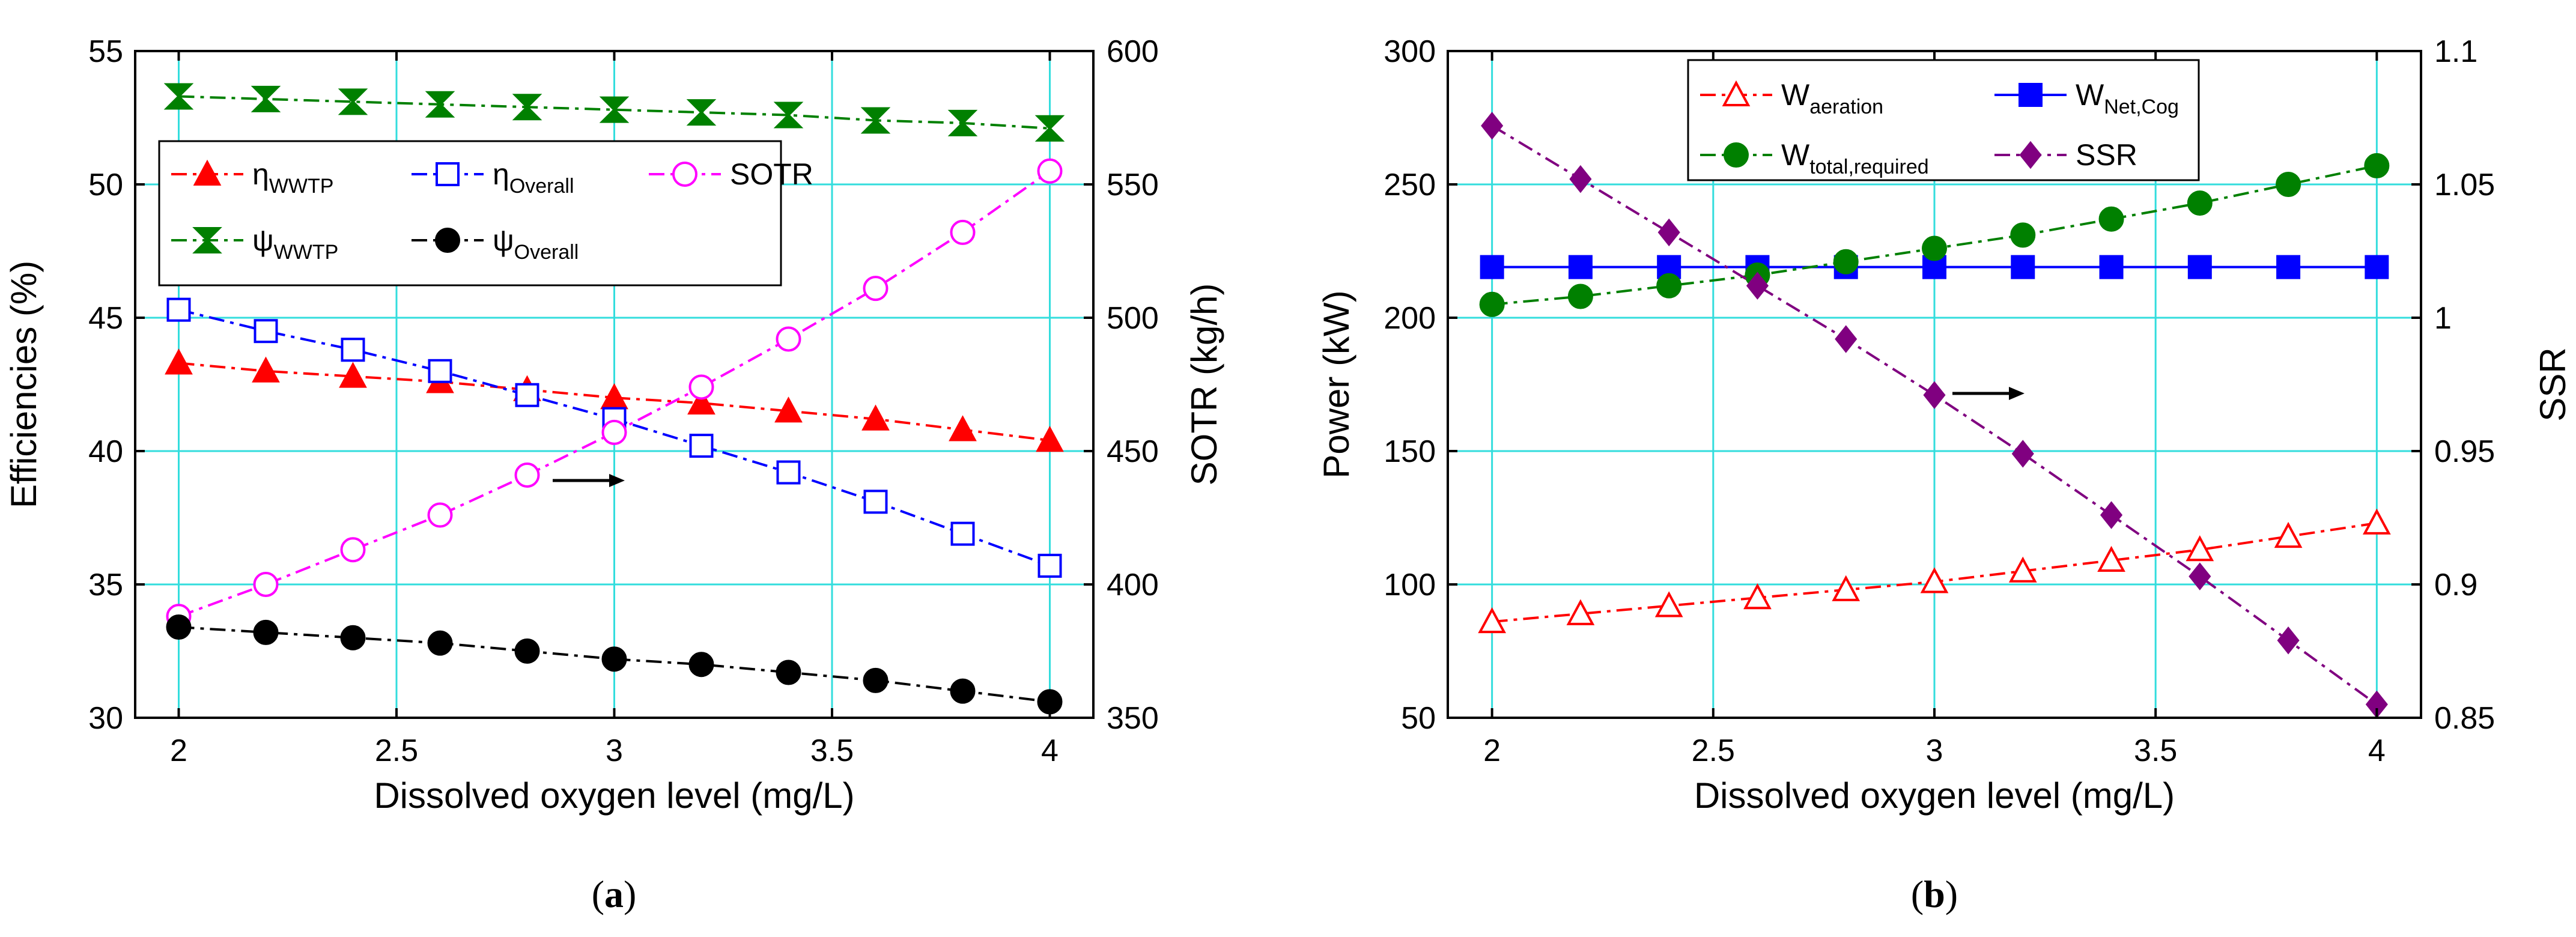 This screenshot has width=2576, height=937. What do you see at coordinates (536, 243) in the screenshot?
I see `legend-label: ψOverall` at bounding box center [536, 243].